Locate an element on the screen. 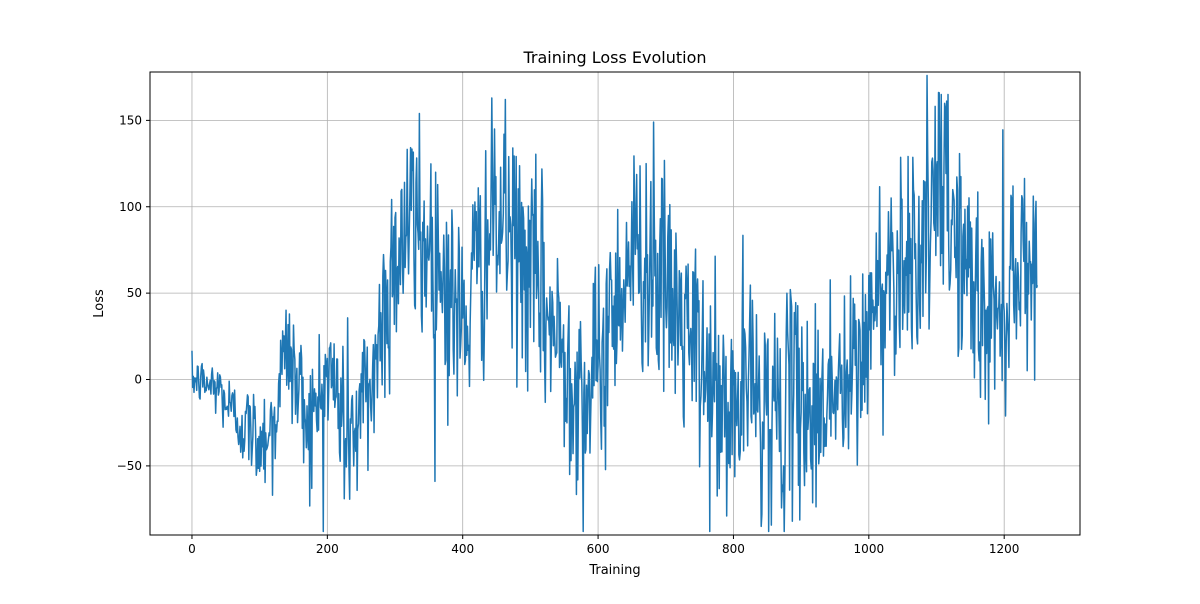  x-axis-title: Training is located at coordinates (614, 570).